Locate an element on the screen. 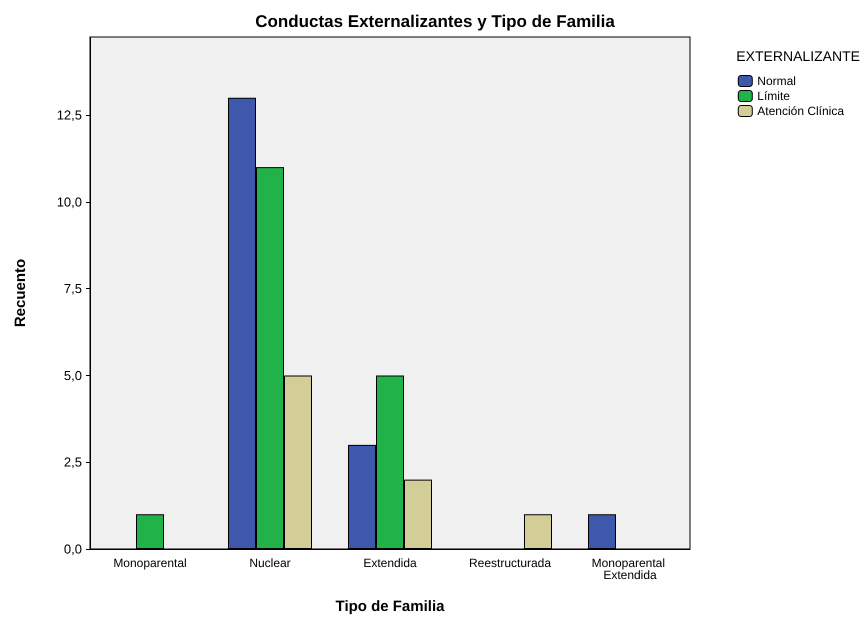 The height and width of the screenshot is (621, 867). chart-title: Conductas Externalizantes y Tipo de Familia is located at coordinates (435, 21).